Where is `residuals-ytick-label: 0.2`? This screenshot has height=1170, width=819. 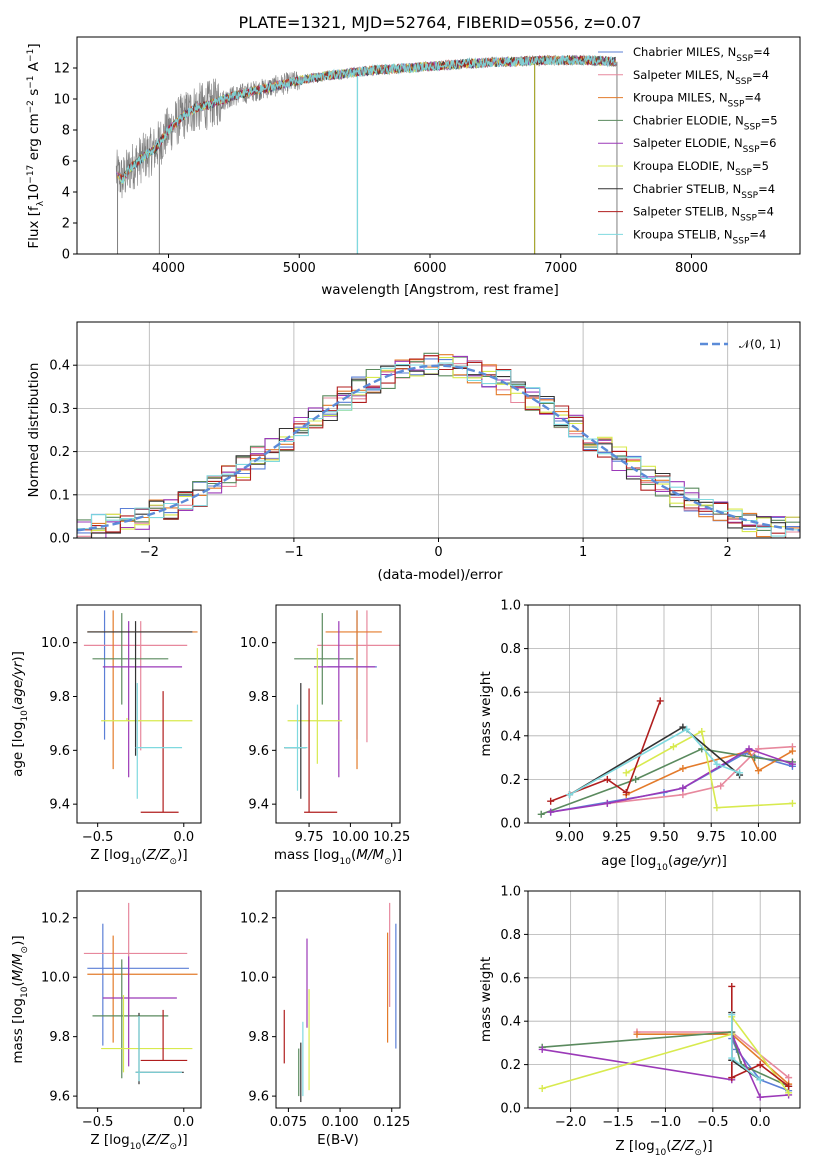
residuals-ytick-label: 0.2 is located at coordinates (59, 452).